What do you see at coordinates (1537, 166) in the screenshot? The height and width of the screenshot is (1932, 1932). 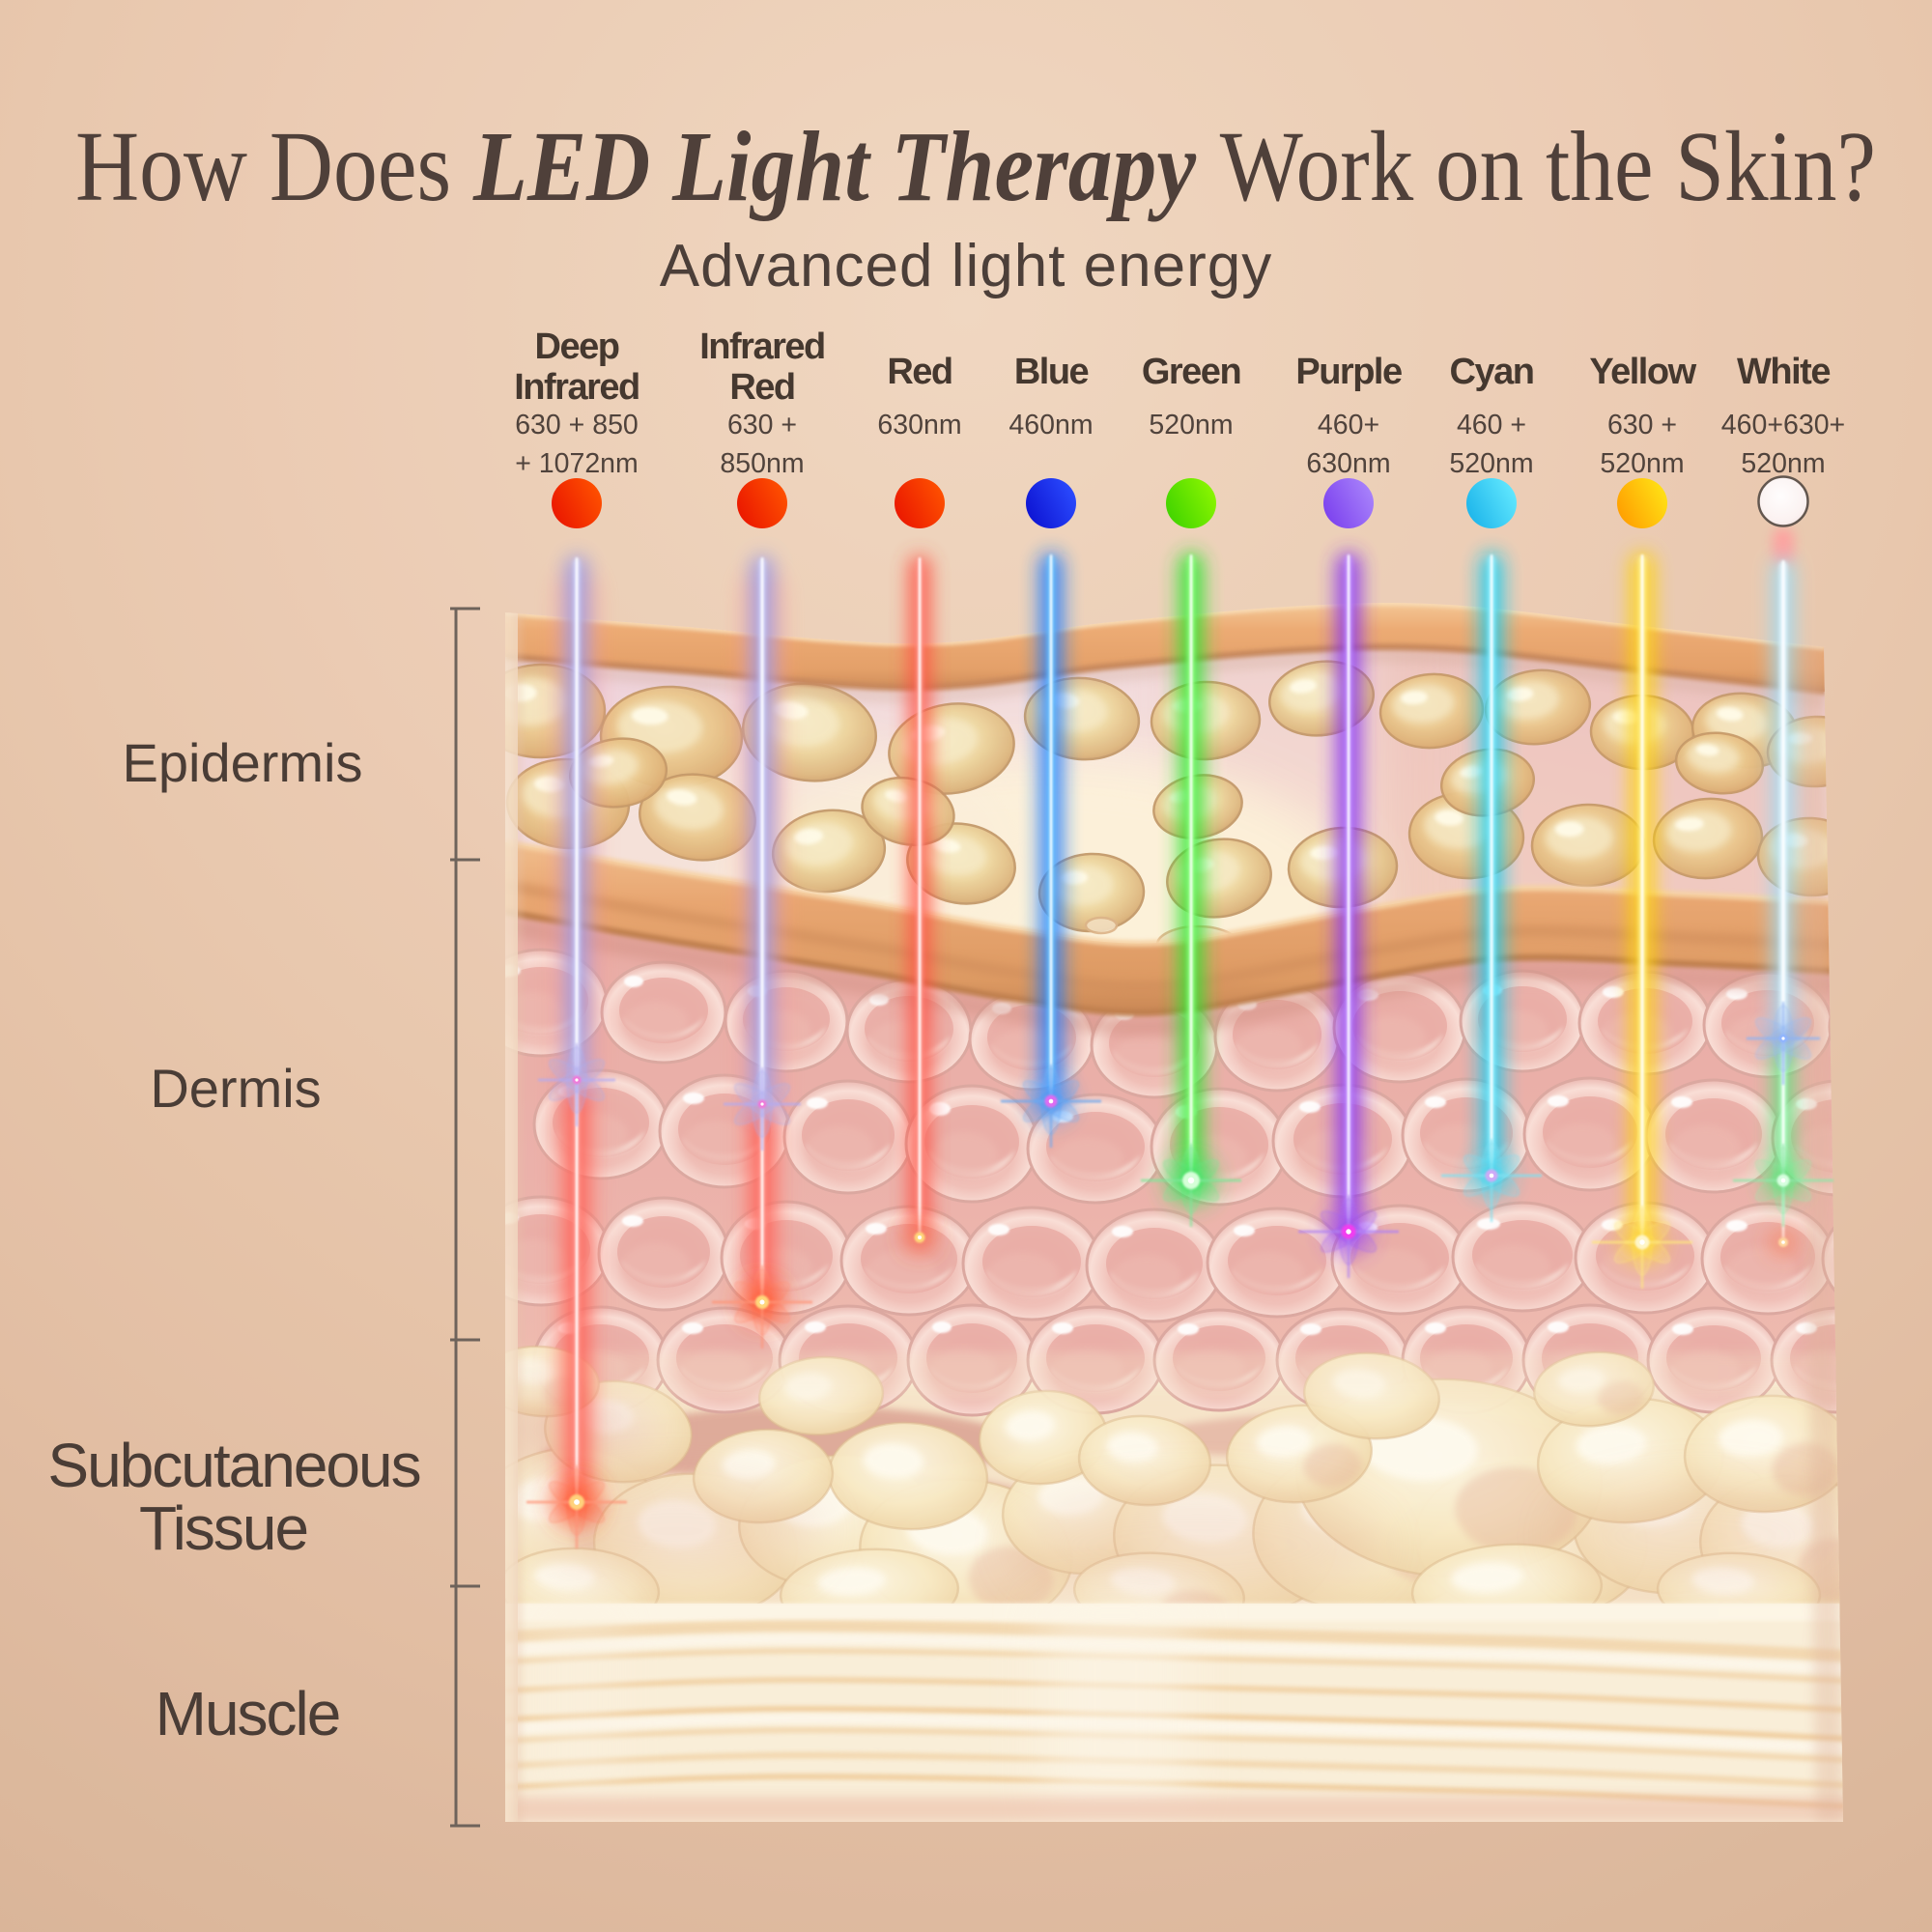 I see `svg-text: Work on the Skin?` at bounding box center [1537, 166].